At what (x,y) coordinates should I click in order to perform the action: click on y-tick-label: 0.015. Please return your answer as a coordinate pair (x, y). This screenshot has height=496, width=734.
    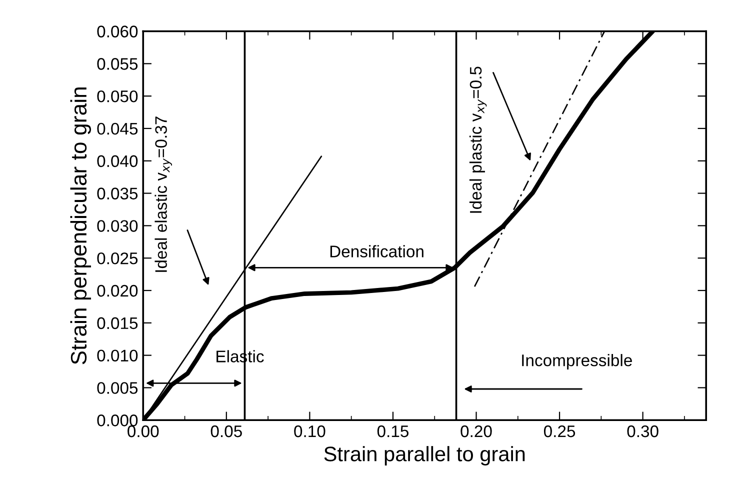
    Looking at the image, I should click on (117, 323).